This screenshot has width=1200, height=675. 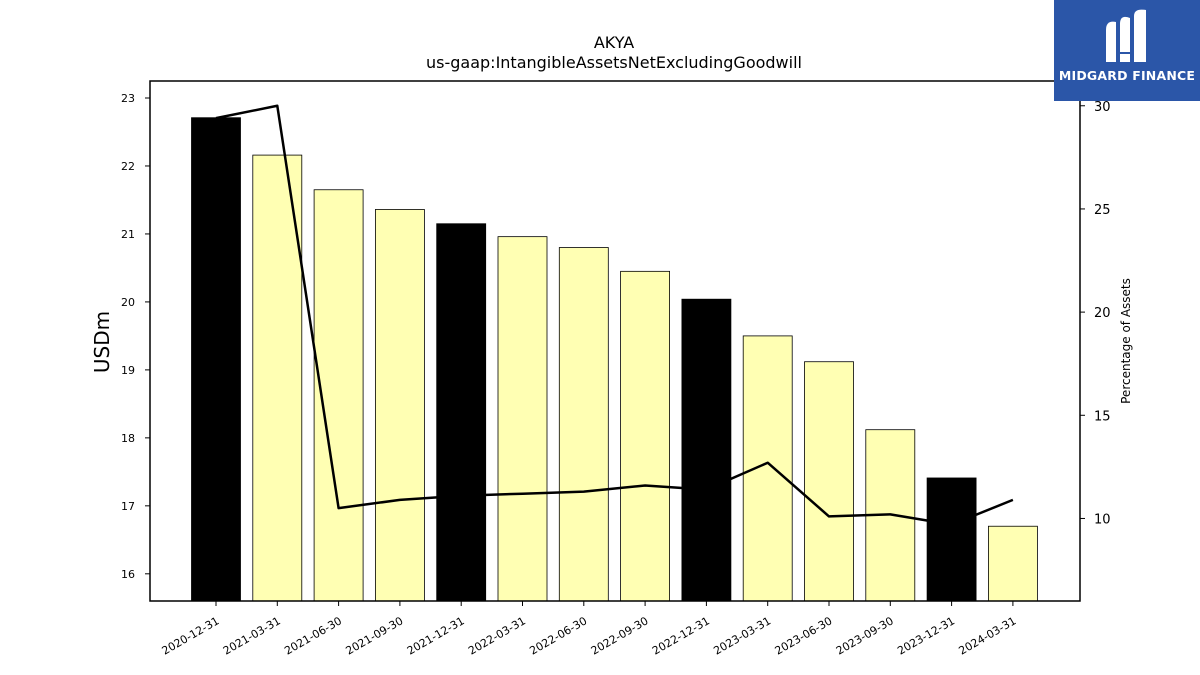 What do you see at coordinates (558, 635) in the screenshot?
I see `x-tick-label: 2022-06-30` at bounding box center [558, 635].